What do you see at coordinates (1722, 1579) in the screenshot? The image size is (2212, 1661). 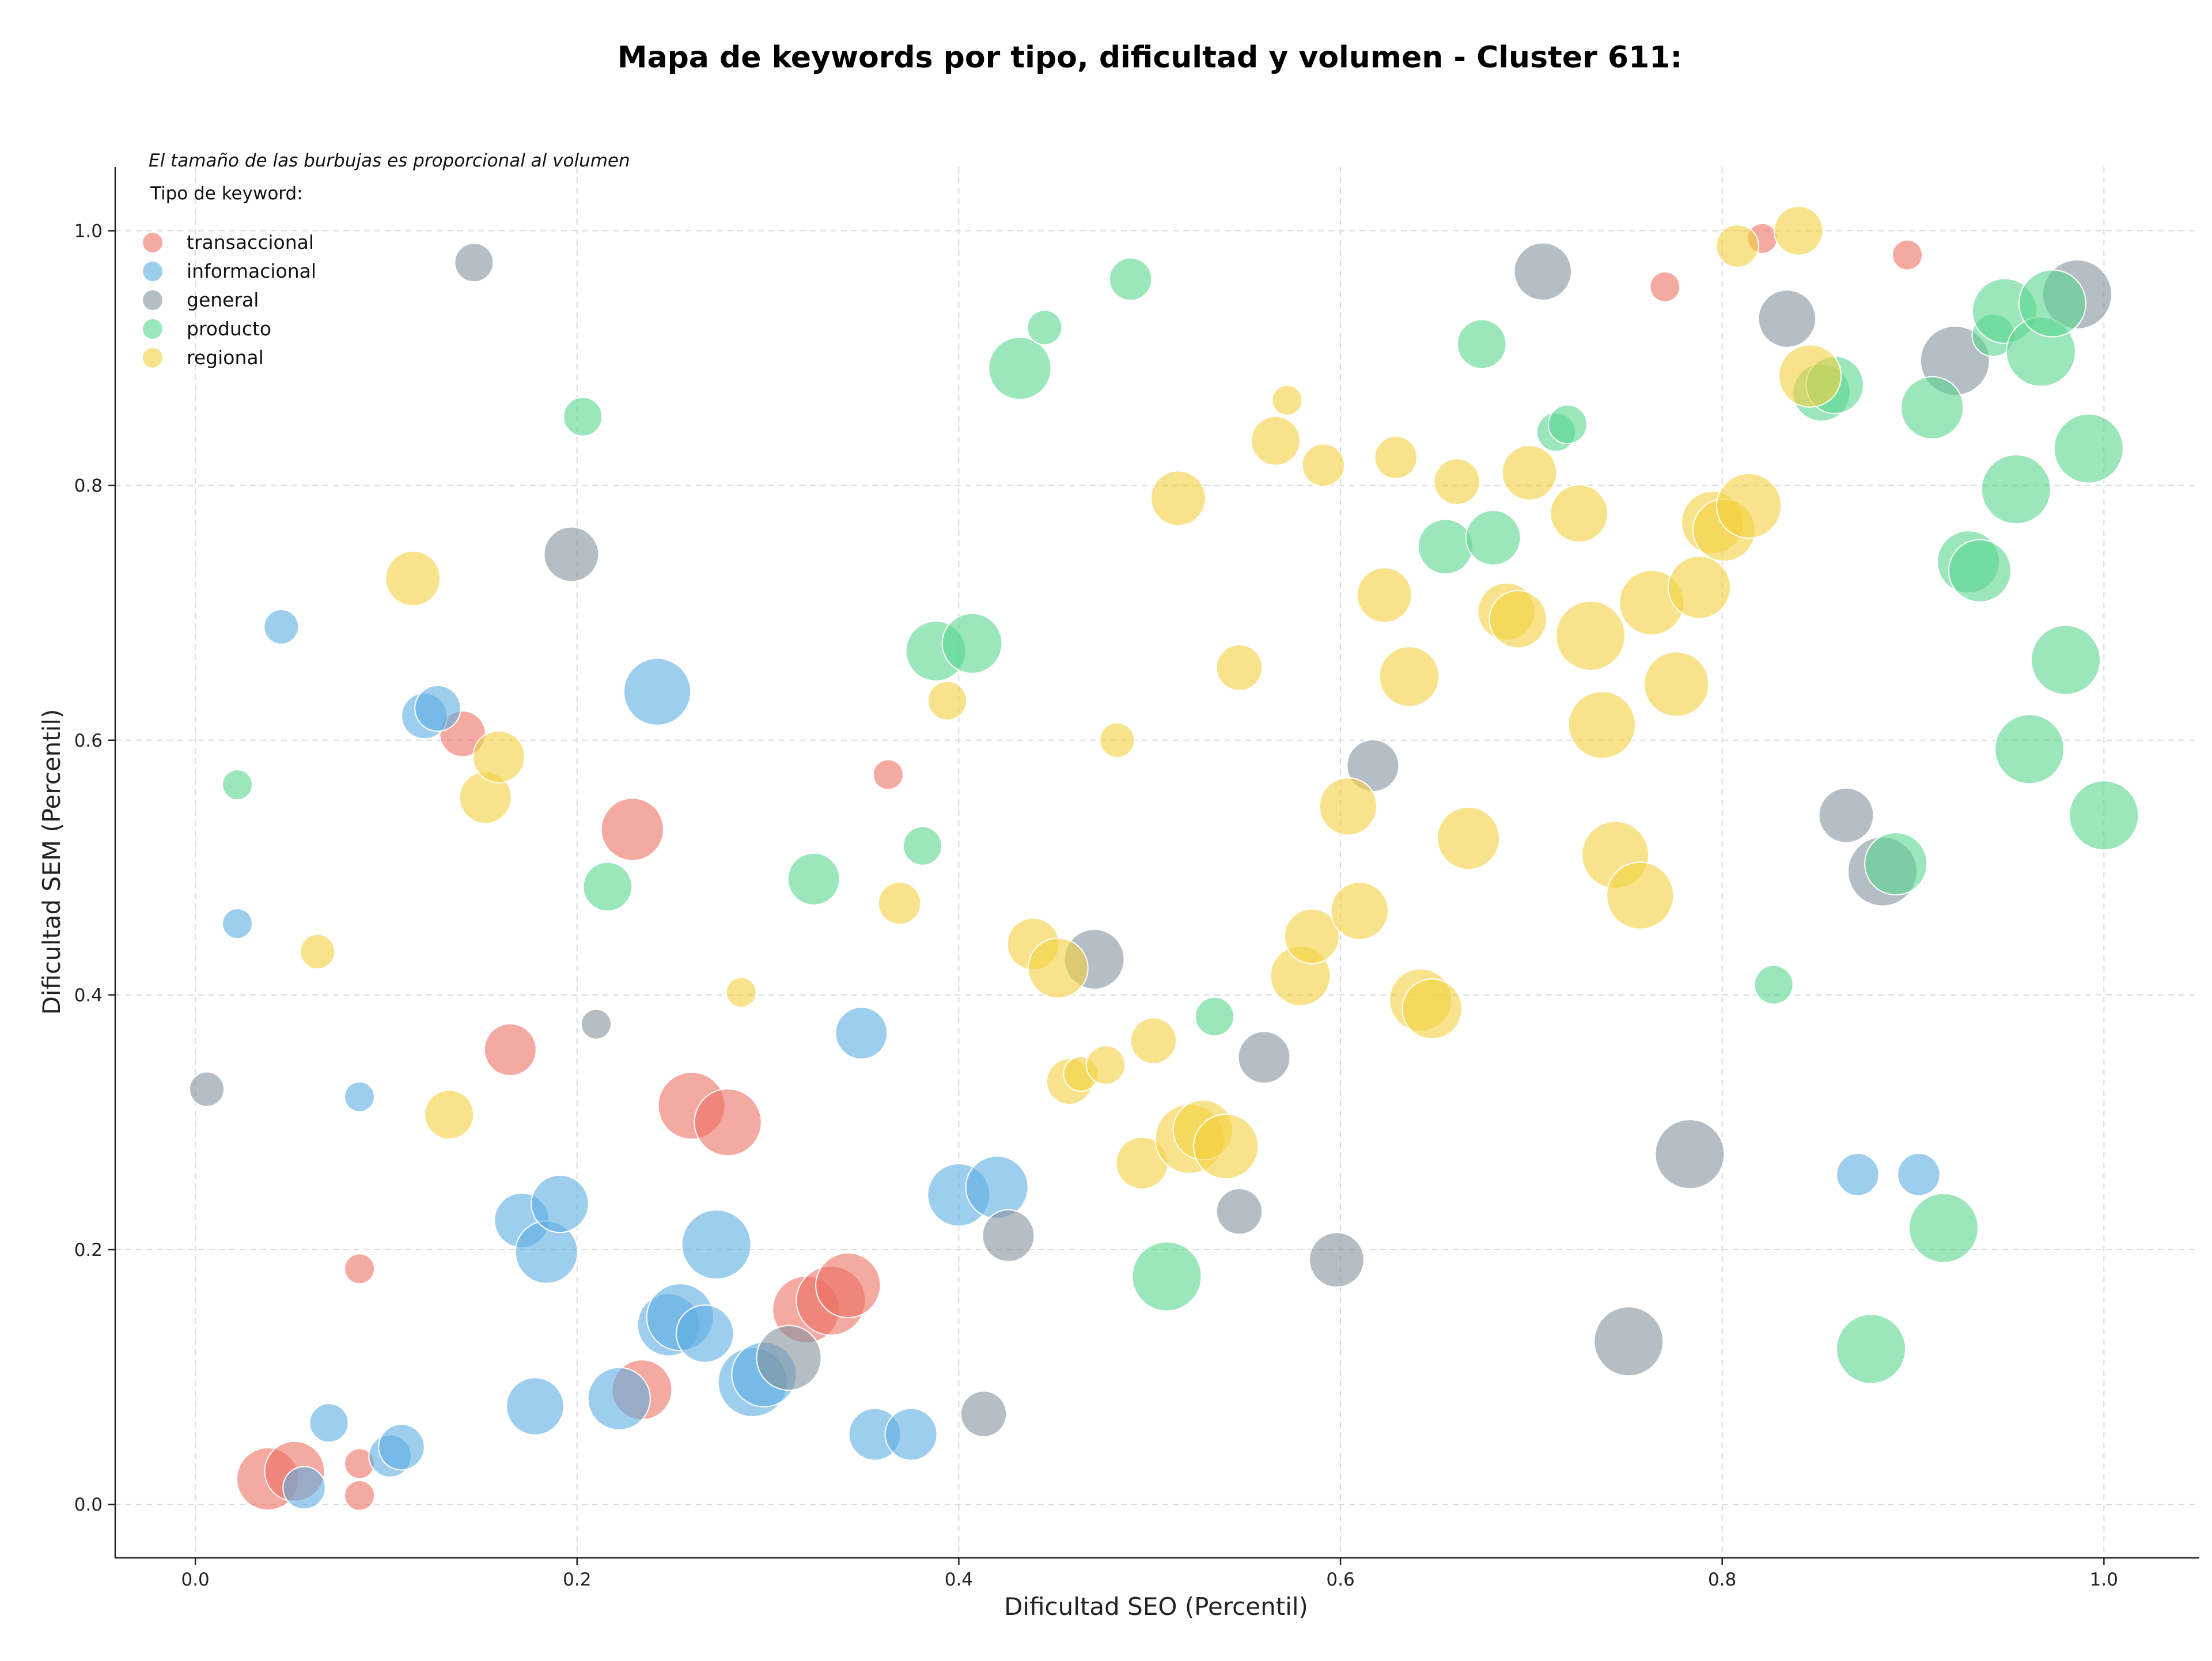 I see `x-tick-label: 0.8` at bounding box center [1722, 1579].